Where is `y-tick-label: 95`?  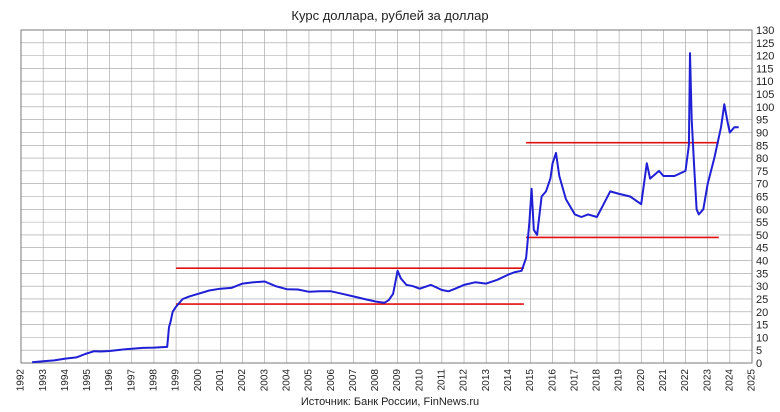 y-tick-label: 95 is located at coordinates (762, 121).